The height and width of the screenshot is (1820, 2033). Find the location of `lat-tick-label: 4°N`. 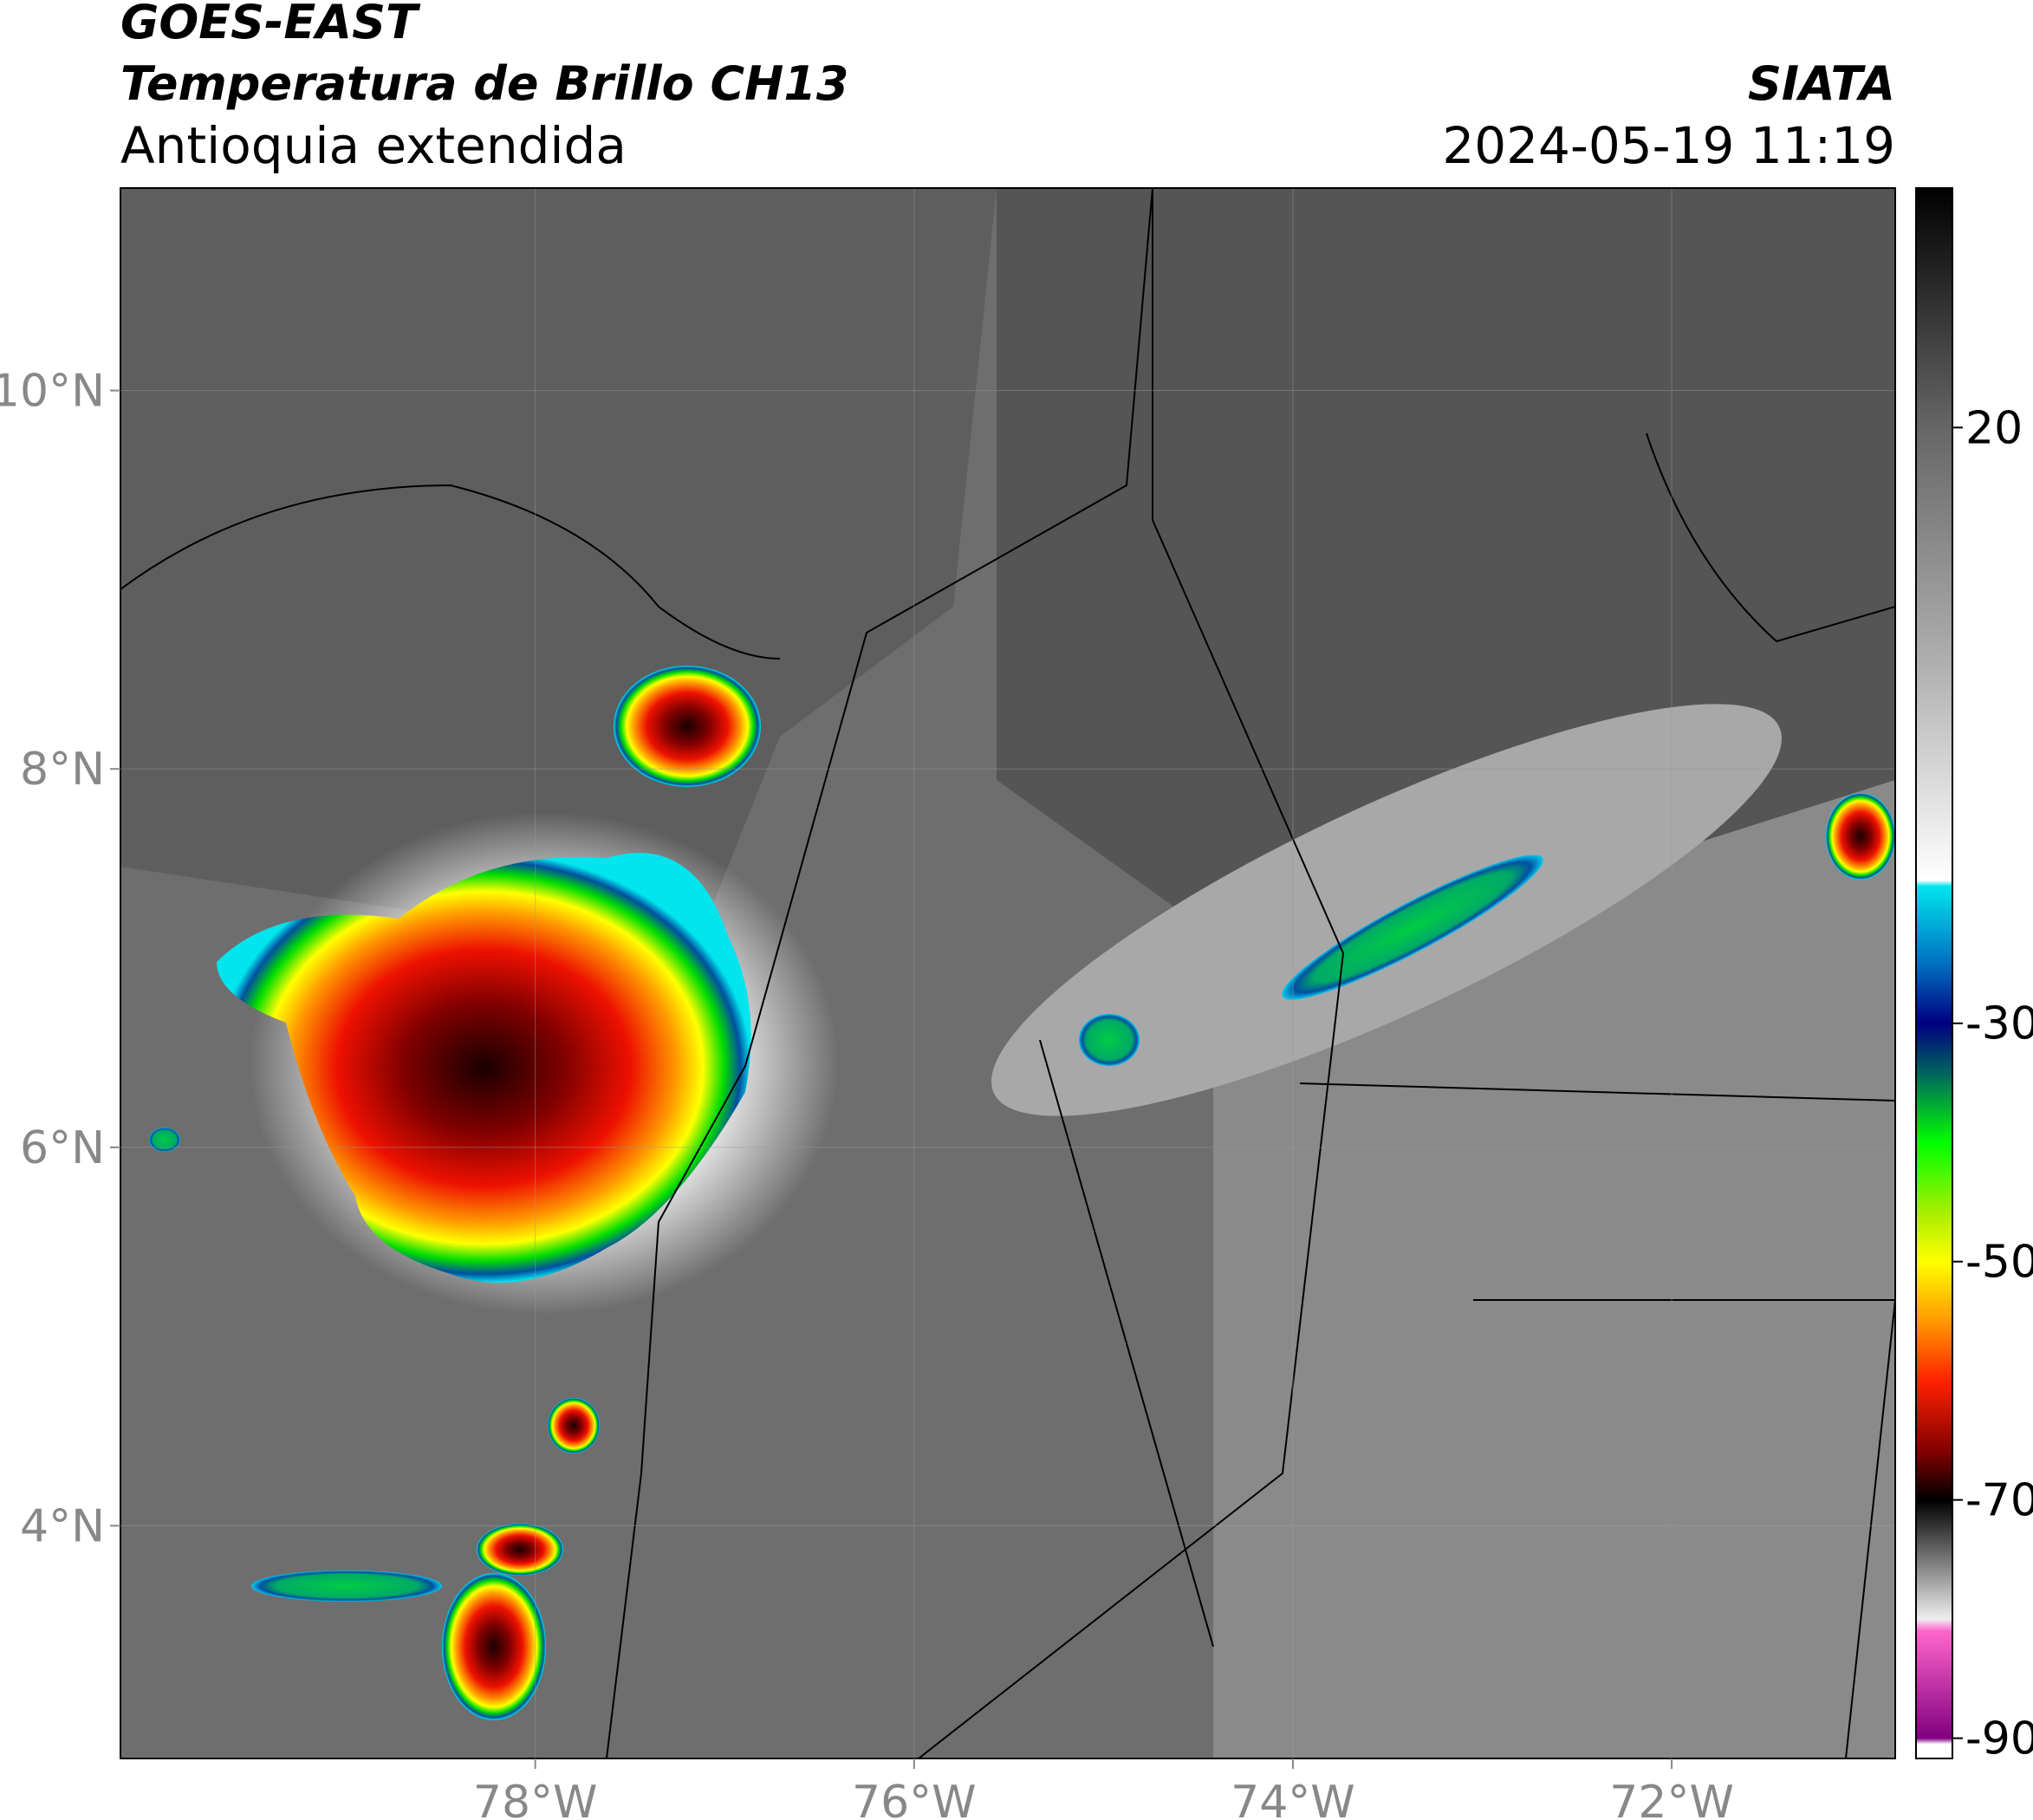

lat-tick-label: 4°N is located at coordinates (63, 1526).